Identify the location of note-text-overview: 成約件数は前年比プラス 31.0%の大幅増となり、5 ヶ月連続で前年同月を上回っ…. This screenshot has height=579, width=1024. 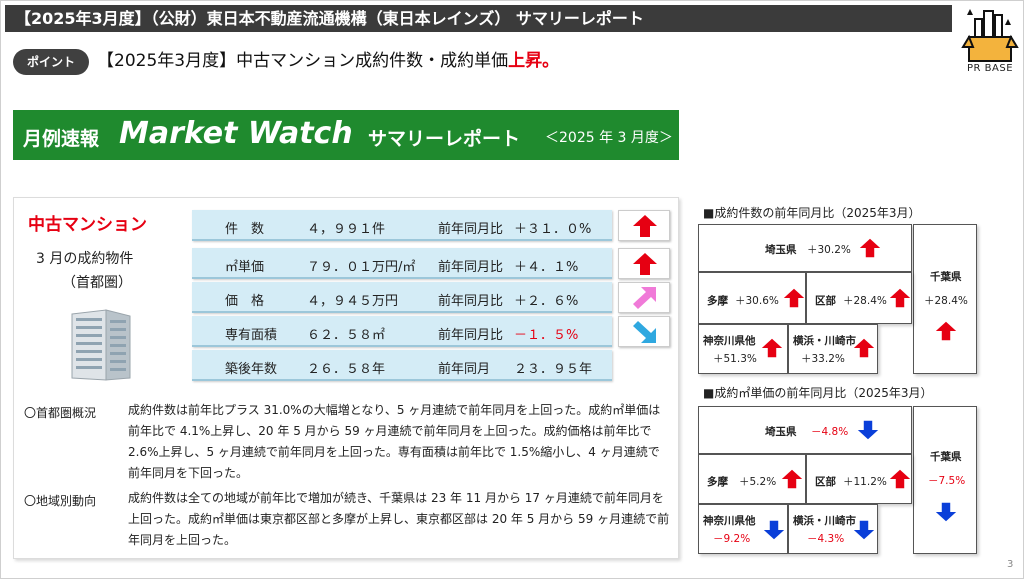
(394, 441).